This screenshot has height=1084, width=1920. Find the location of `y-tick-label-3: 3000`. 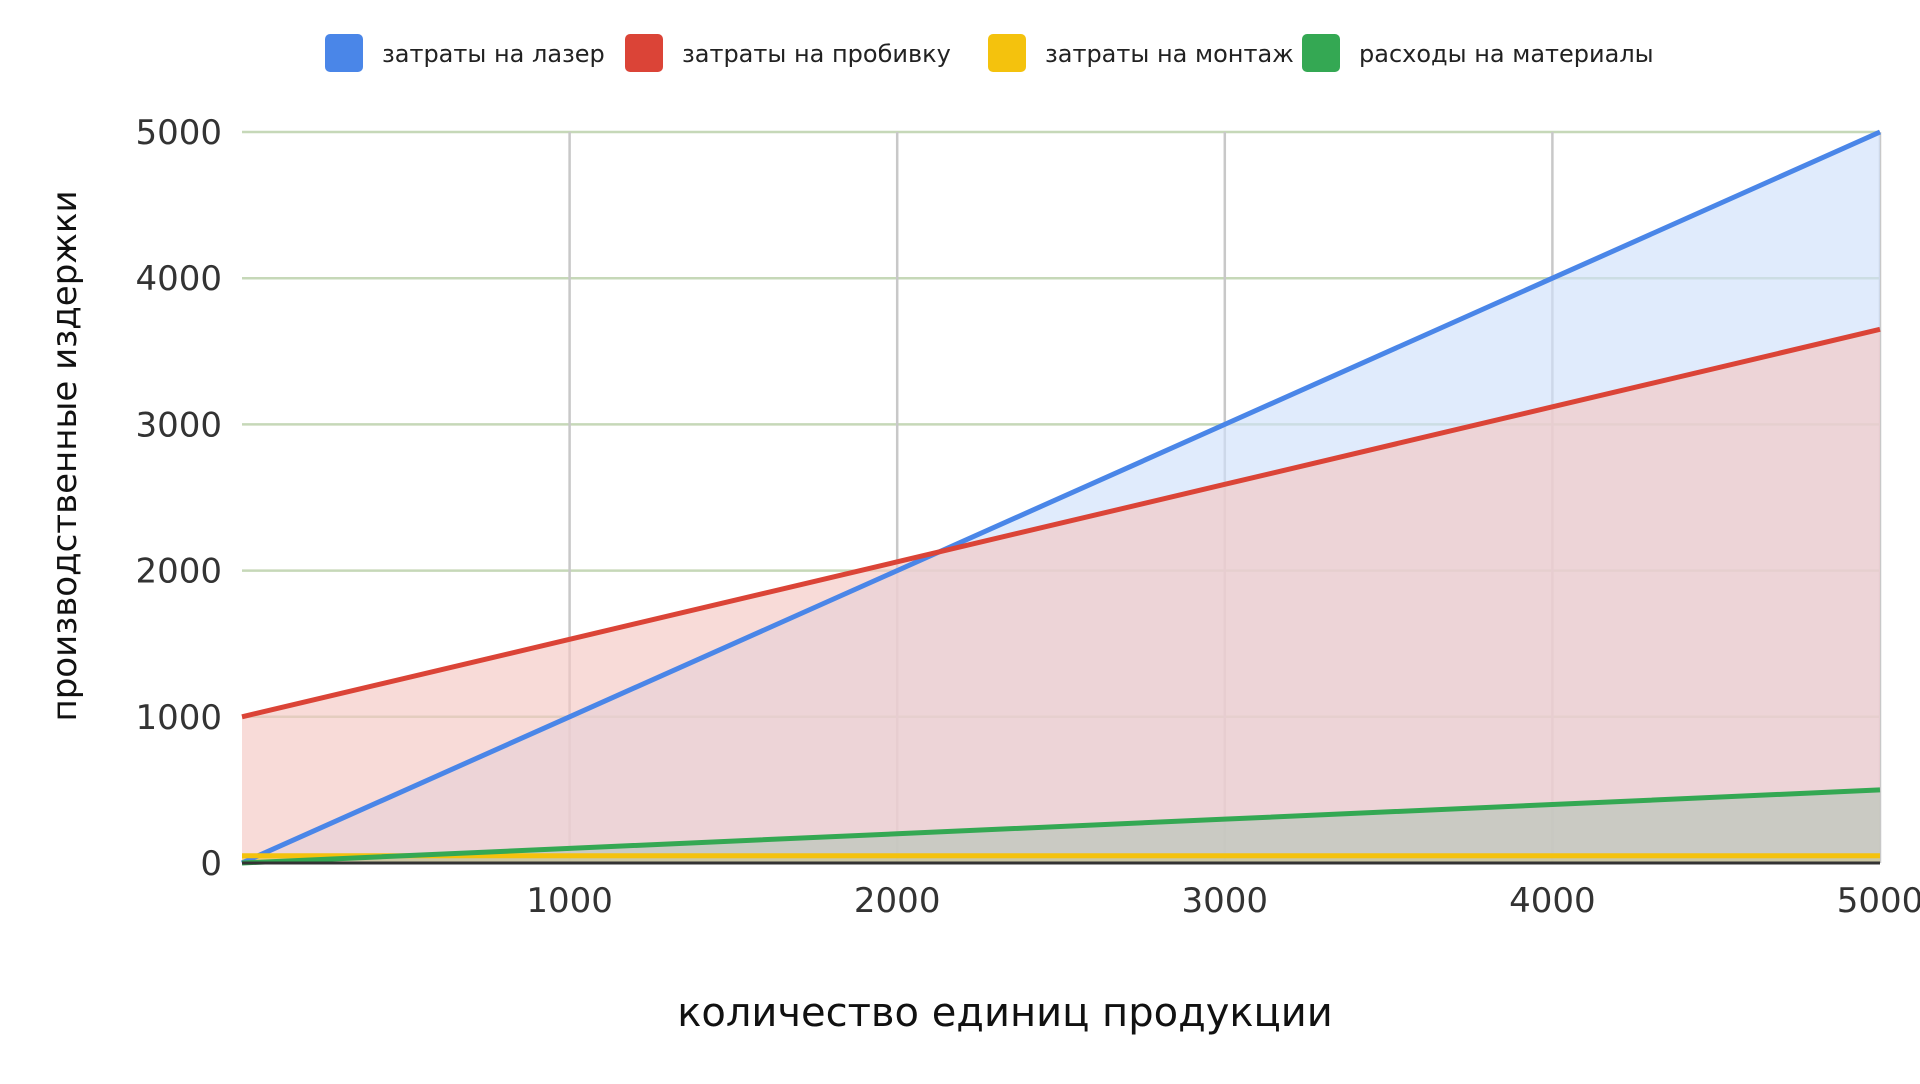

y-tick-label-3: 3000 is located at coordinates (178, 425).